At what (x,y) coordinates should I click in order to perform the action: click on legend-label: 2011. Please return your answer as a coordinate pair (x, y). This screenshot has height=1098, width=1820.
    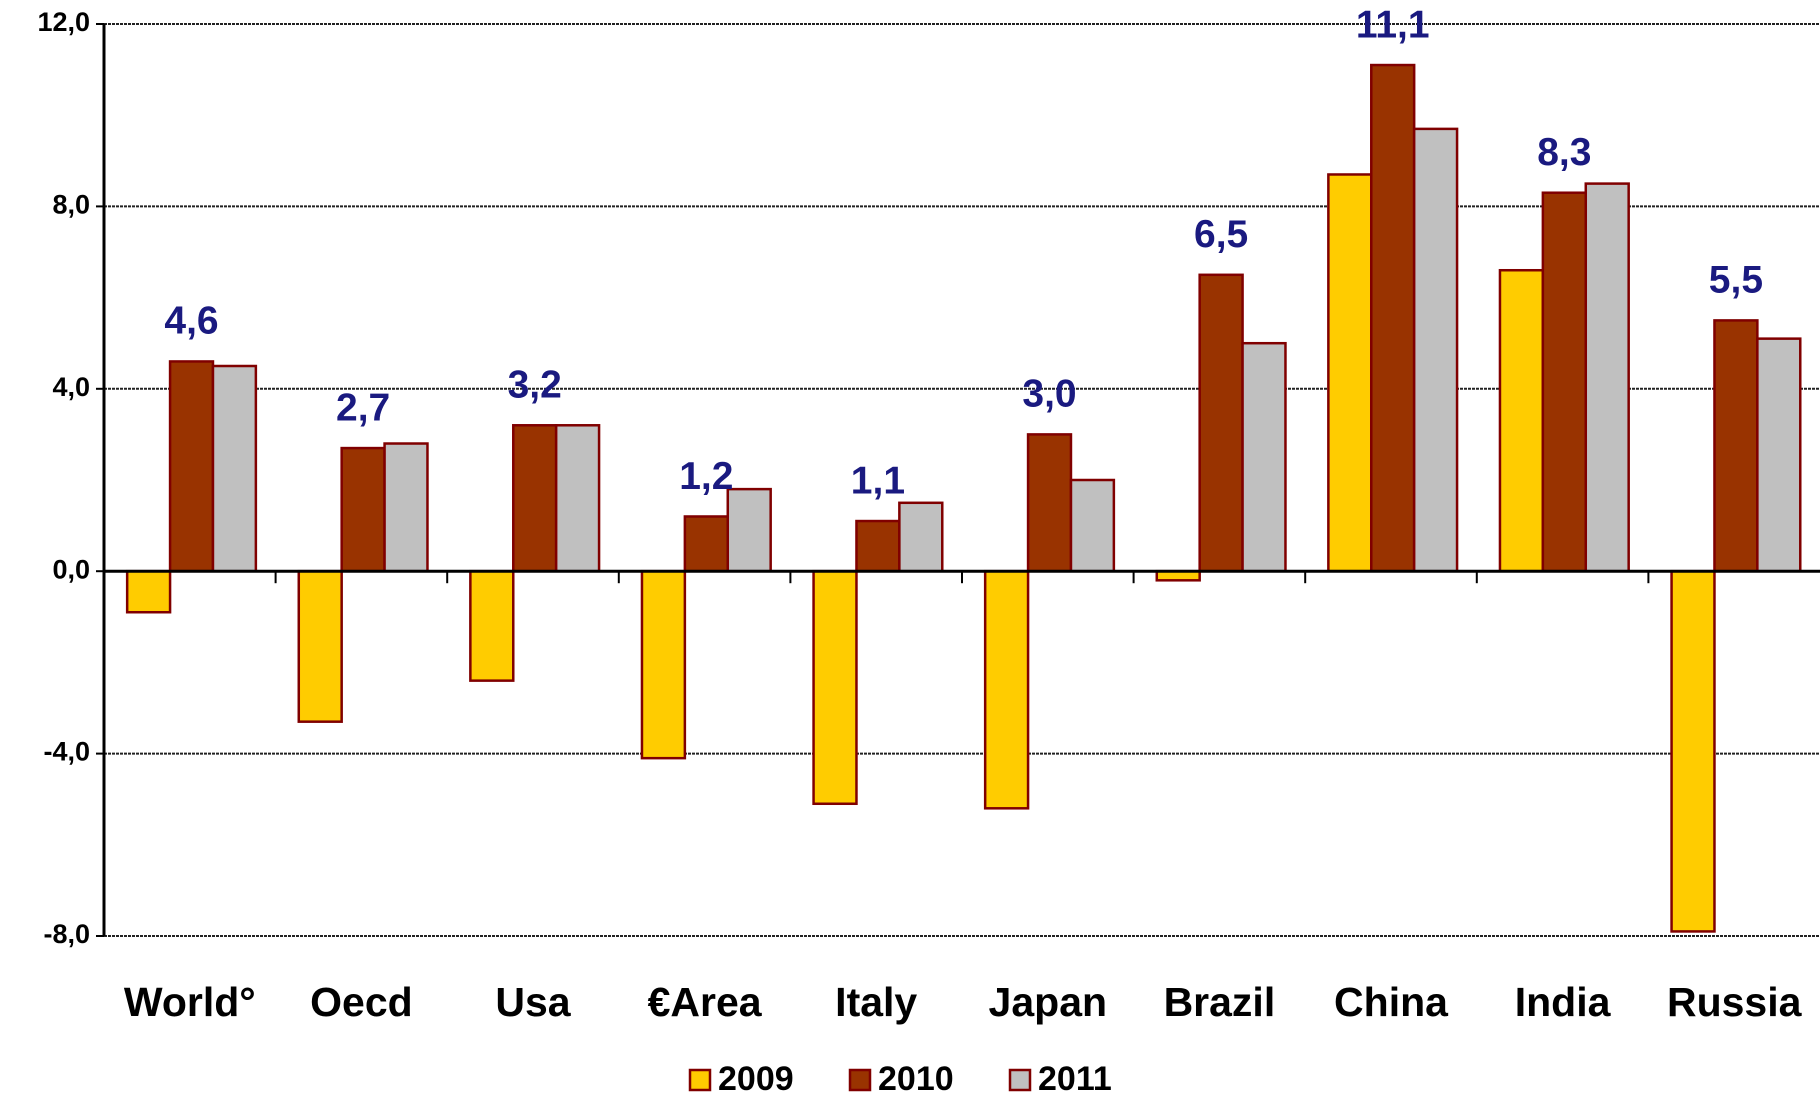
    Looking at the image, I should click on (1075, 1079).